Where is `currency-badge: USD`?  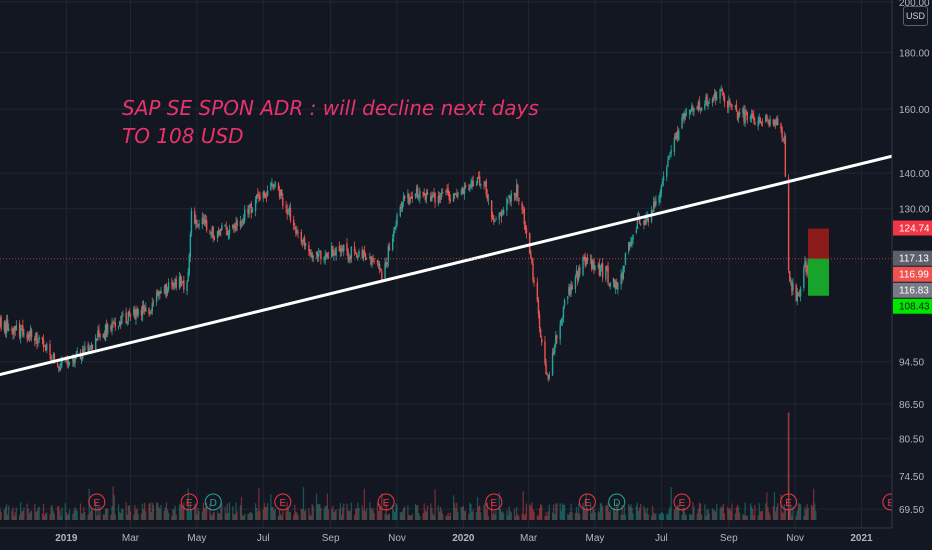 currency-badge: USD is located at coordinates (915, 16).